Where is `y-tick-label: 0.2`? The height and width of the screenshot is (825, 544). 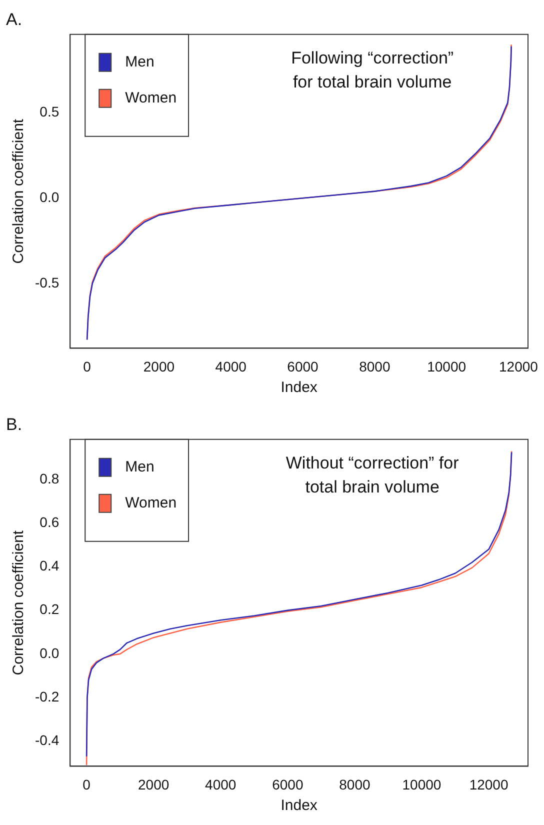
y-tick-label: 0.2 is located at coordinates (50, 609).